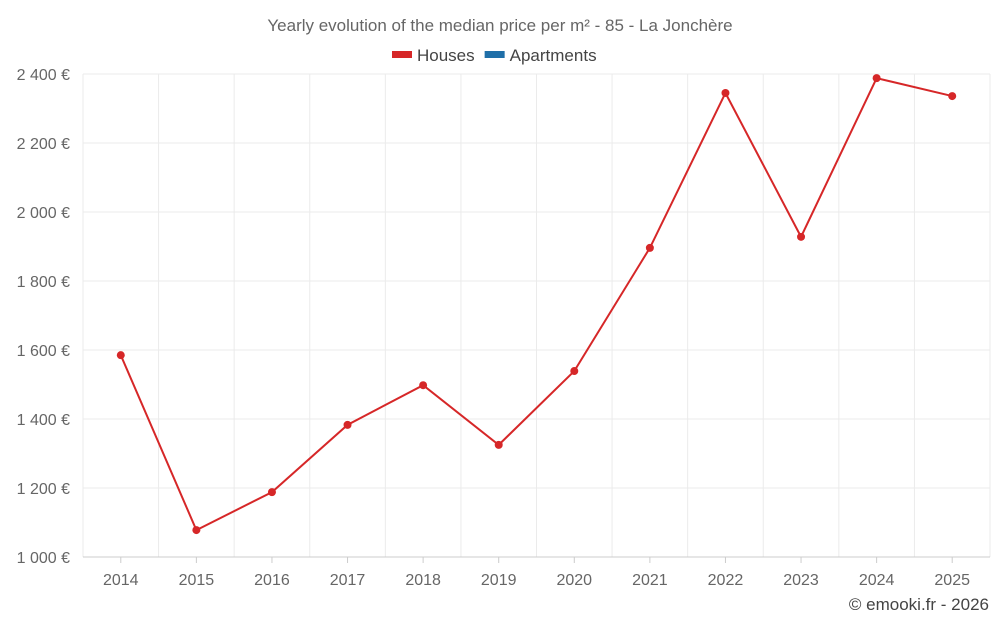 The height and width of the screenshot is (625, 1000). What do you see at coordinates (272, 580) in the screenshot?
I see `x-tick-label: 2016` at bounding box center [272, 580].